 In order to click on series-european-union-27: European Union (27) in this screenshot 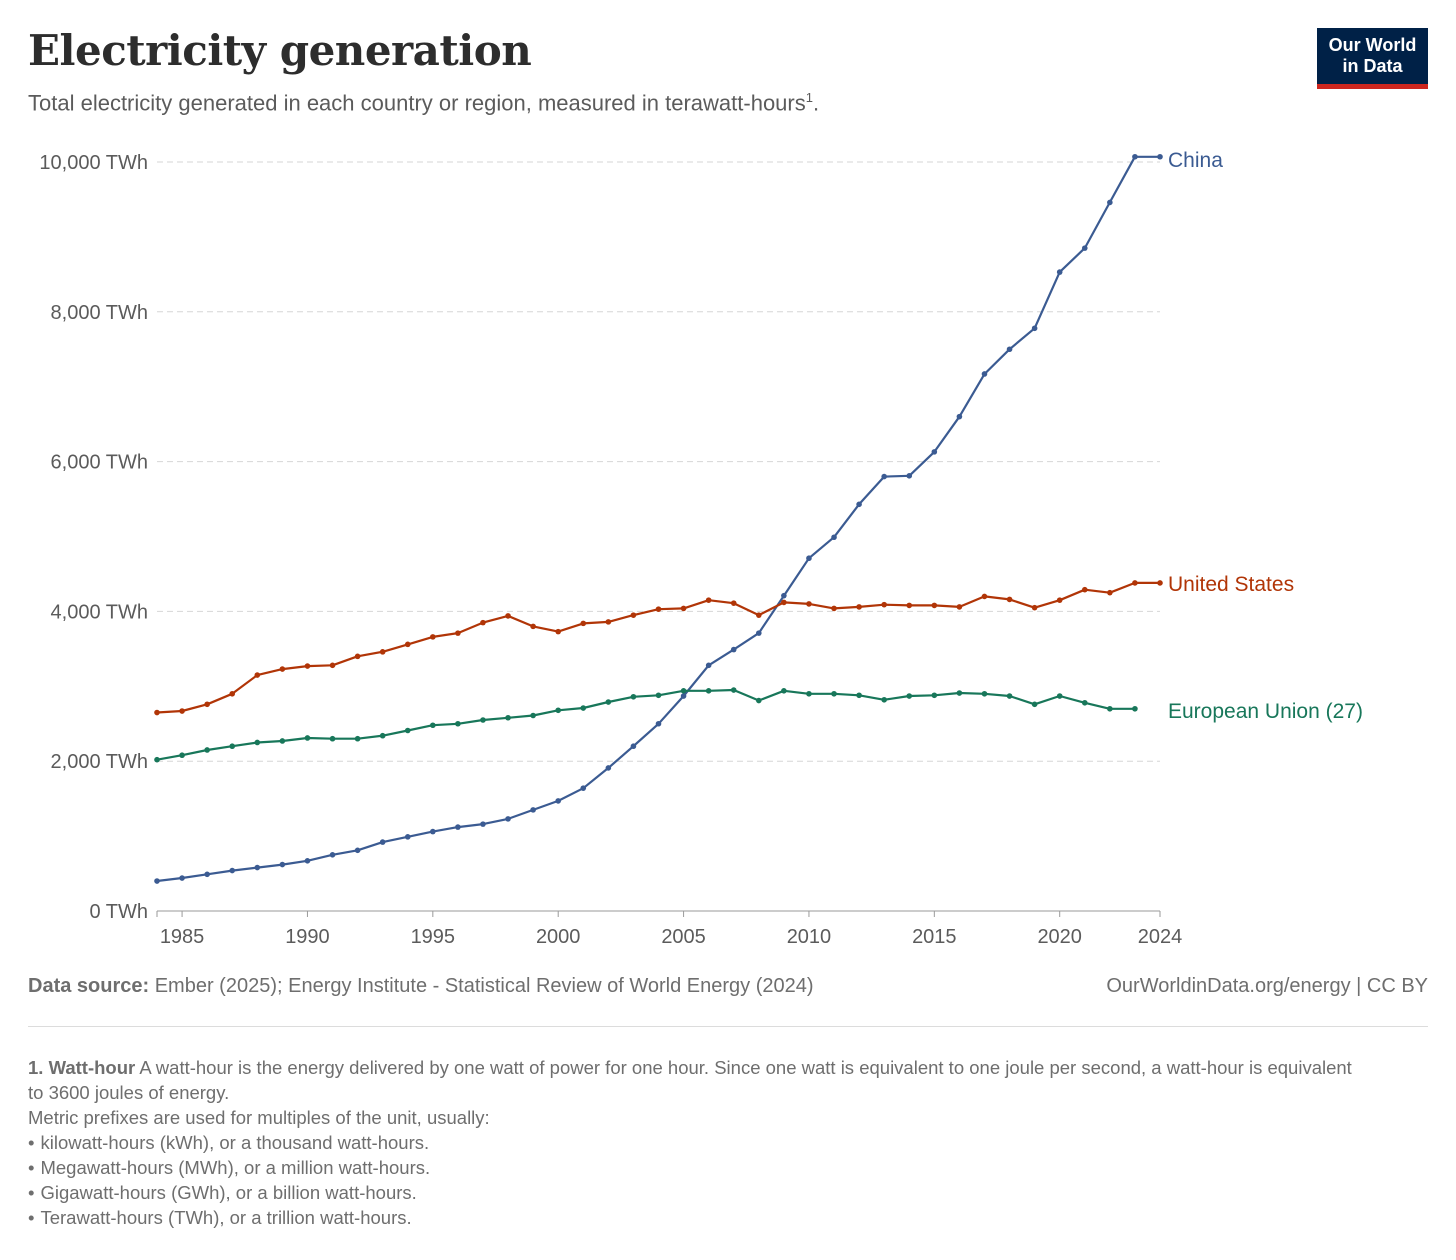, I will do `click(758, 725)`.